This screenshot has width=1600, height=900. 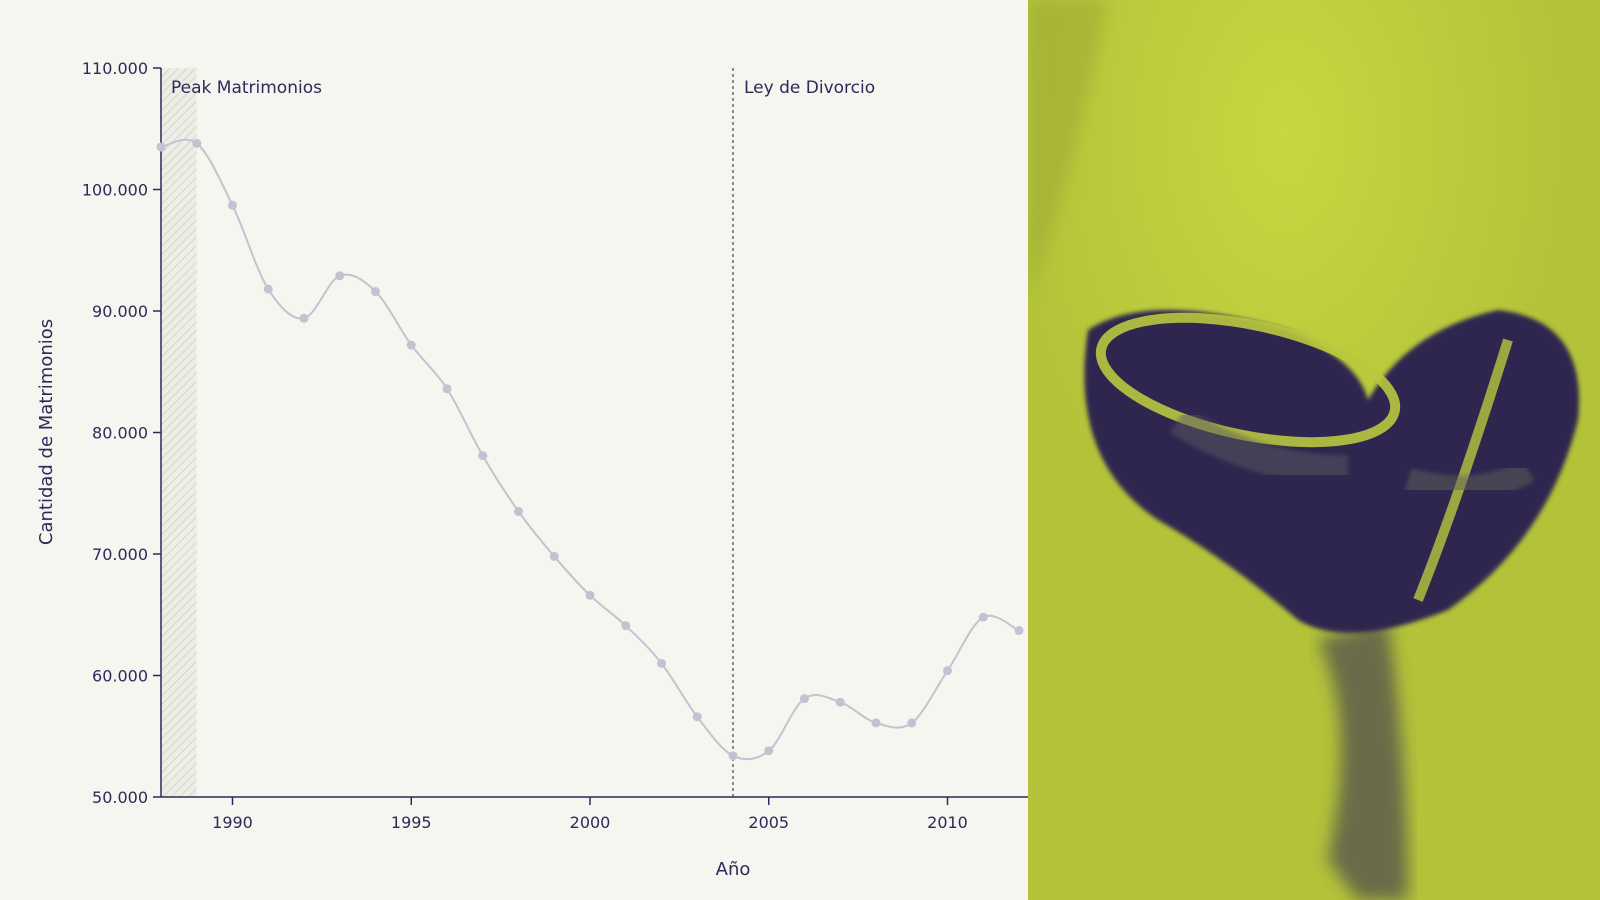 What do you see at coordinates (120, 554) in the screenshot?
I see `y-tick-label: 70.000` at bounding box center [120, 554].